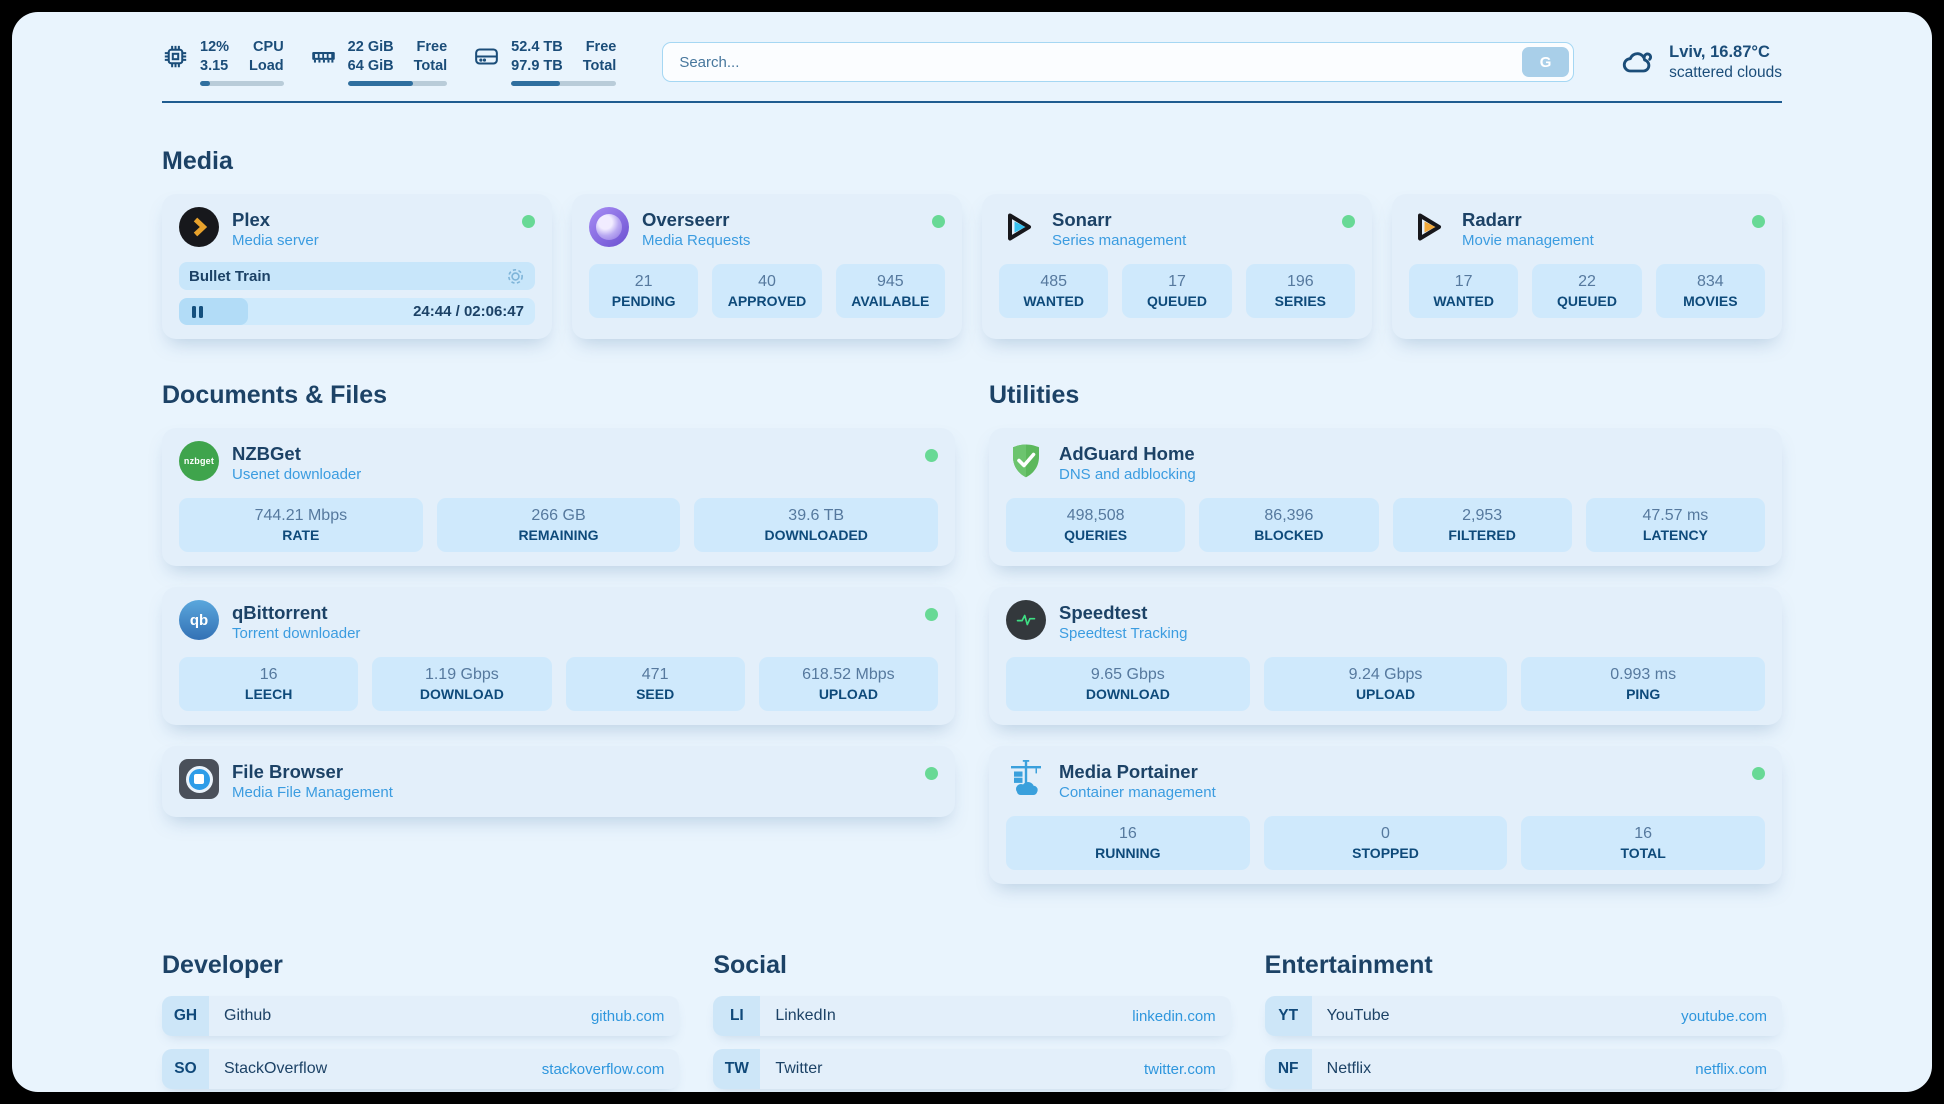 Image resolution: width=1944 pixels, height=1104 pixels. I want to click on section-title-social: Social, so click(750, 965).